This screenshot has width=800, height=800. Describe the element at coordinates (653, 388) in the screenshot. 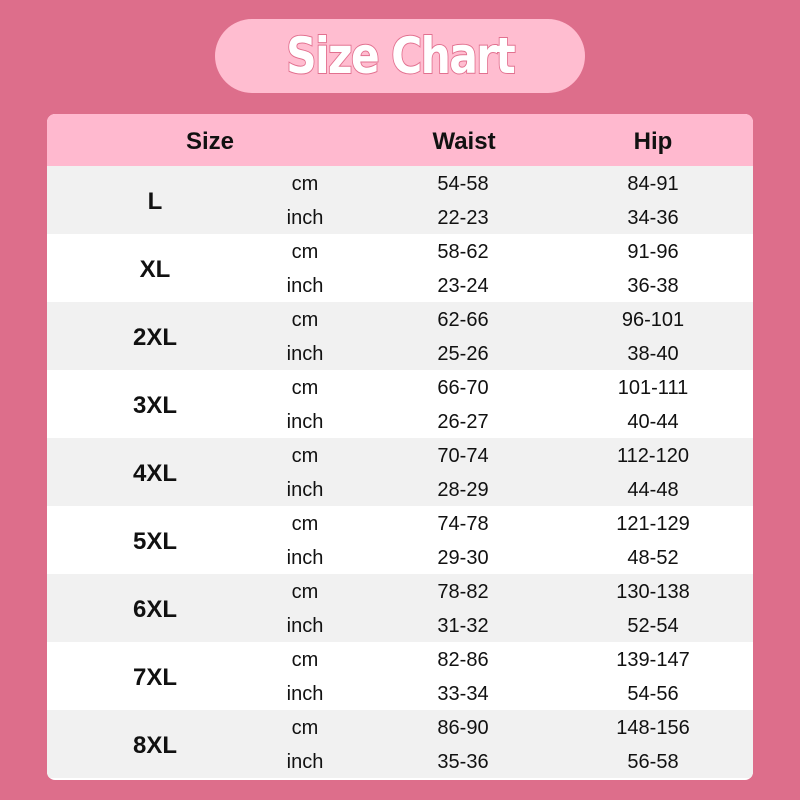

I see `hip-cm: 101-111` at that location.